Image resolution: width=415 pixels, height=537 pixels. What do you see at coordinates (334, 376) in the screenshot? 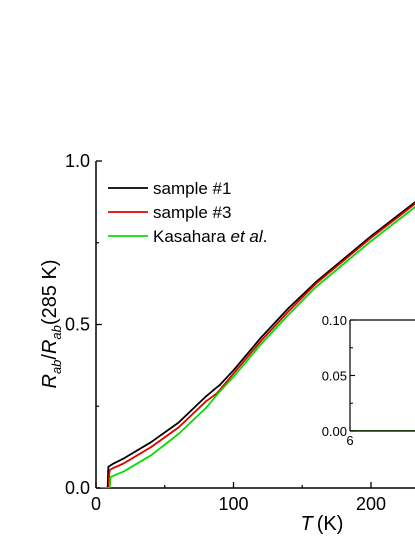
I see `inset-y-tick-label: 0.05` at bounding box center [334, 376].